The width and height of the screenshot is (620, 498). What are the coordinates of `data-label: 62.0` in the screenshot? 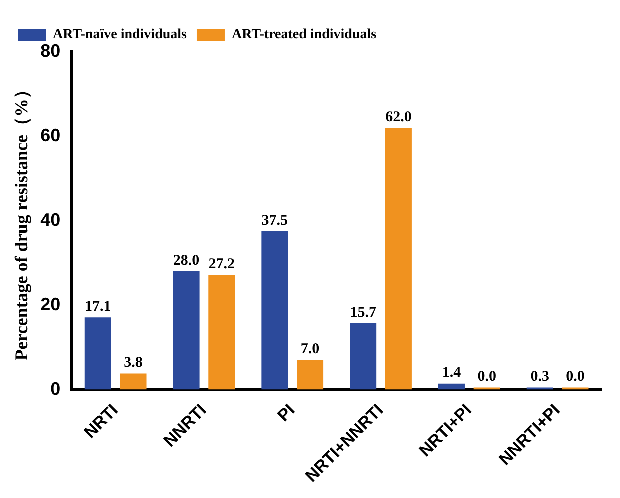 It's located at (399, 117).